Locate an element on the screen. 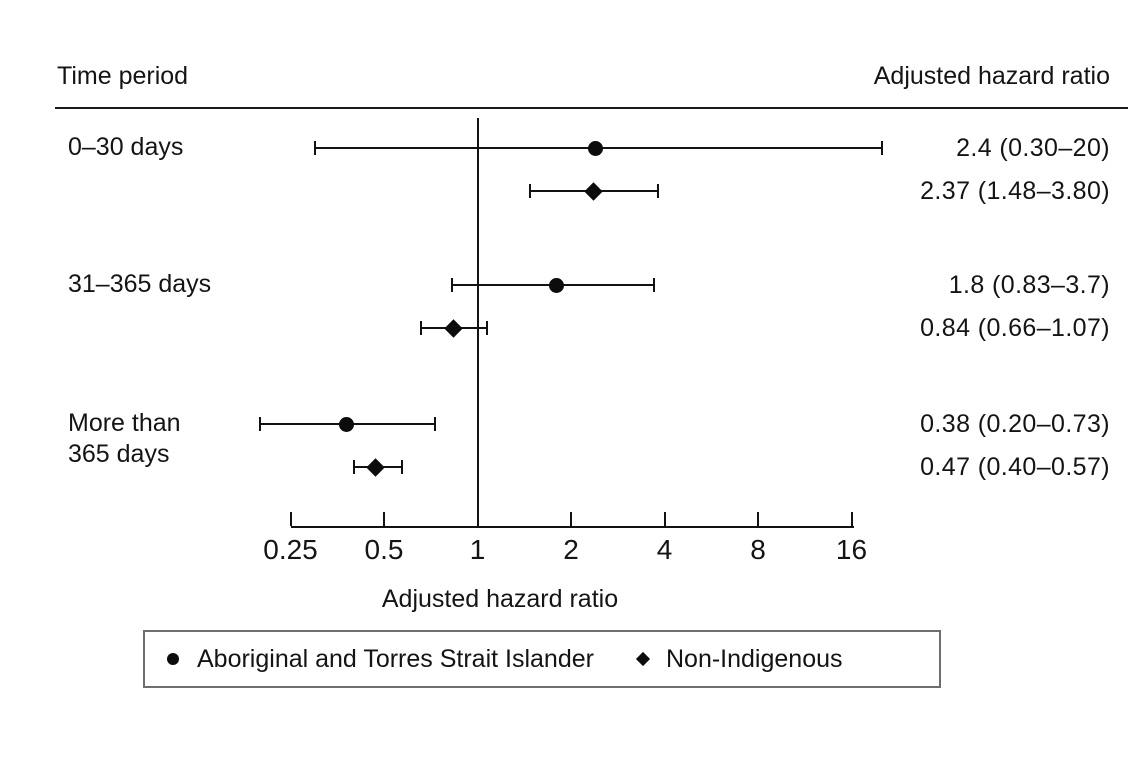 The height and width of the screenshot is (777, 1146). x-axis-tick-label: 8 is located at coordinates (758, 549).